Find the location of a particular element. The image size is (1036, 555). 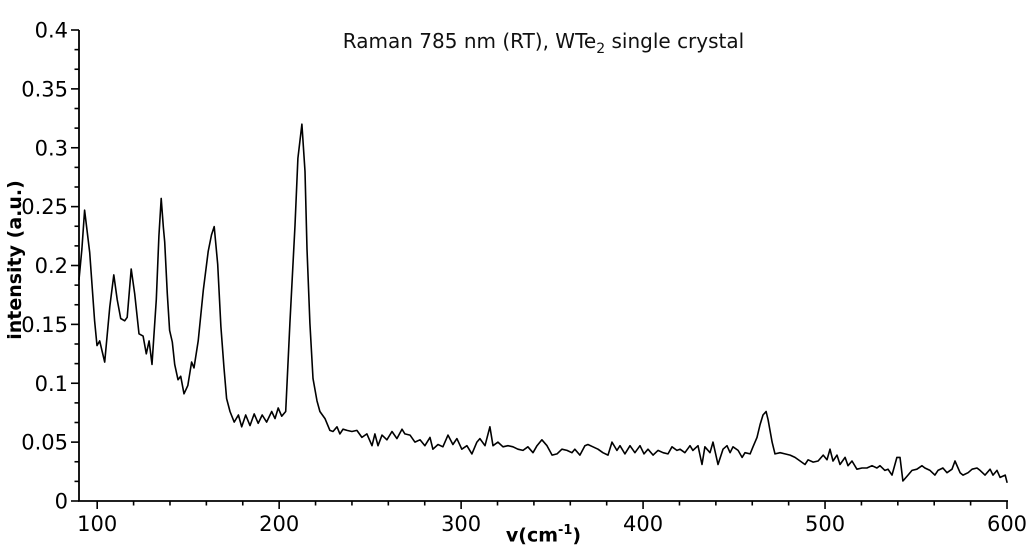

y-tick-label: 0.25 is located at coordinates (44, 207).